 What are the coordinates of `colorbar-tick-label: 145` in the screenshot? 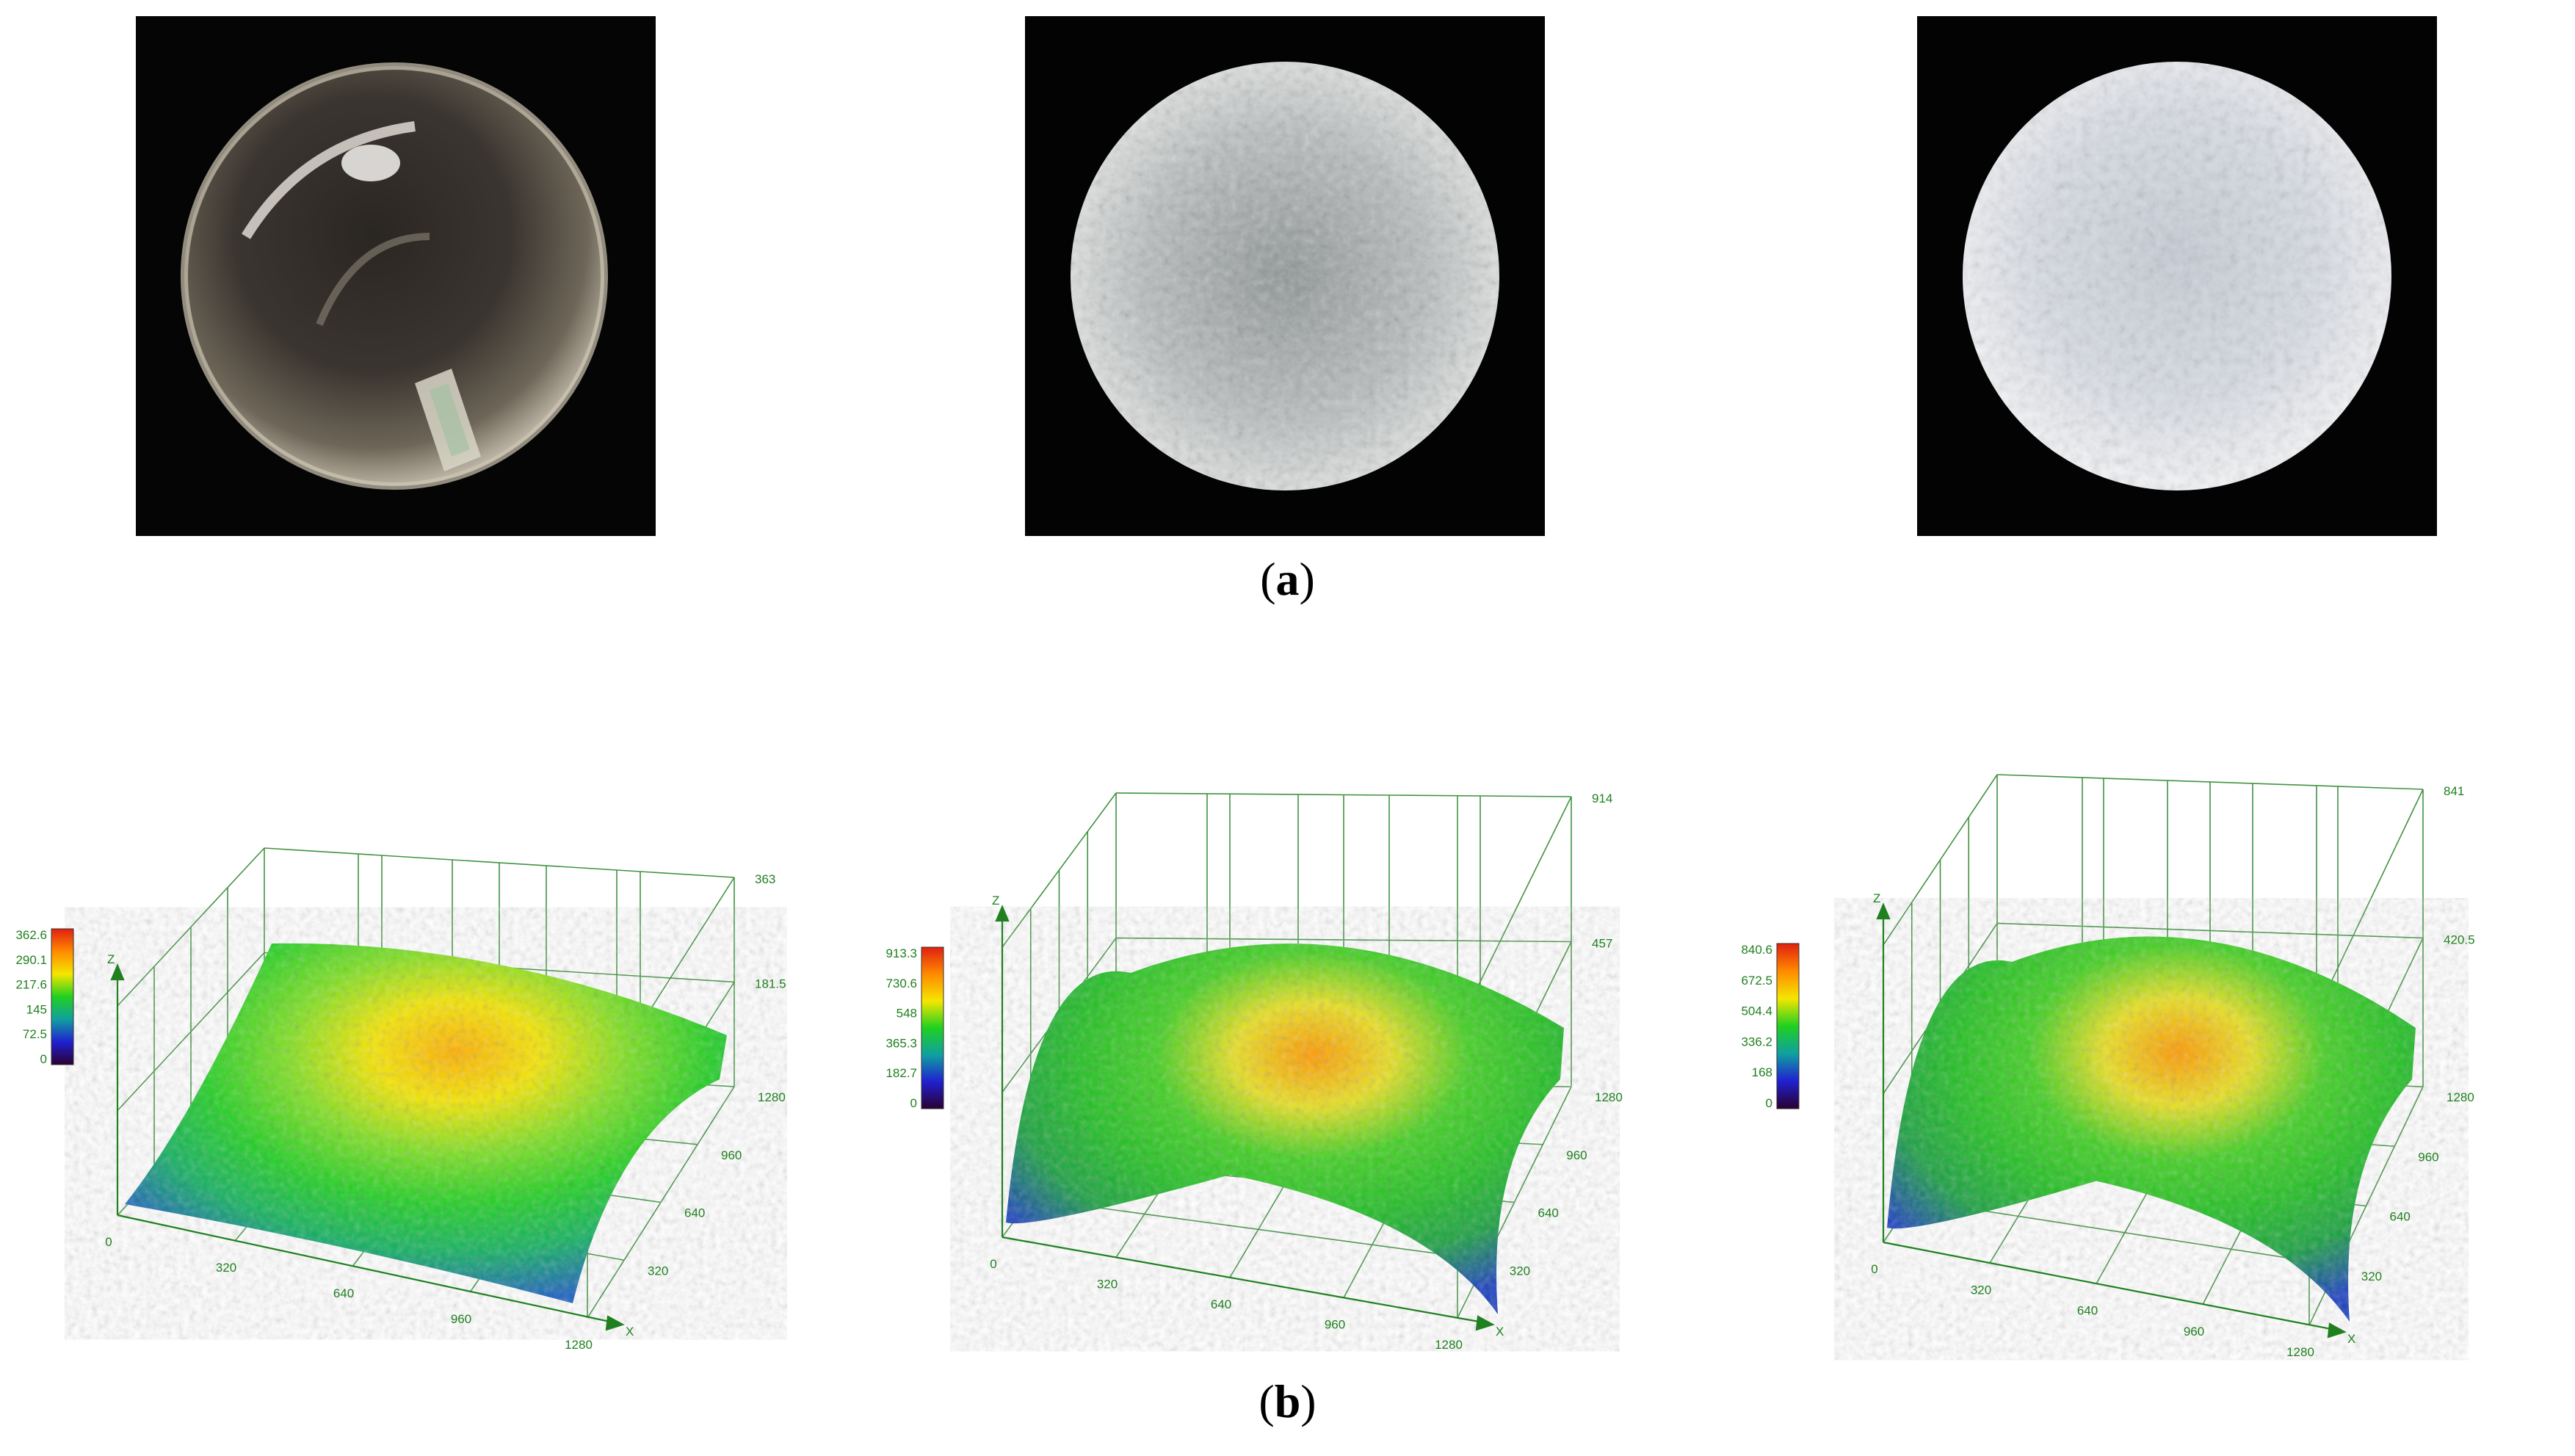 It's located at (36, 1009).